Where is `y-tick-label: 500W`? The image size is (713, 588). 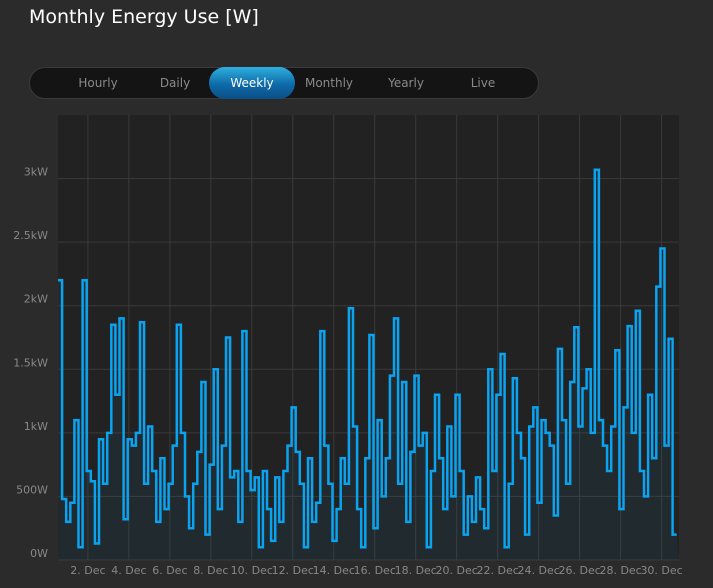
y-tick-label: 500W is located at coordinates (32, 489).